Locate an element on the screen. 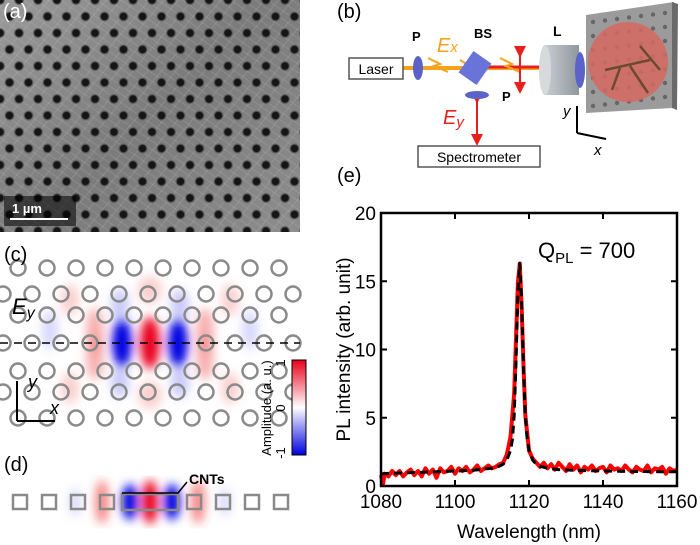 The width and height of the screenshot is (700, 545). x-tick-label: 1080 is located at coordinates (381, 502).